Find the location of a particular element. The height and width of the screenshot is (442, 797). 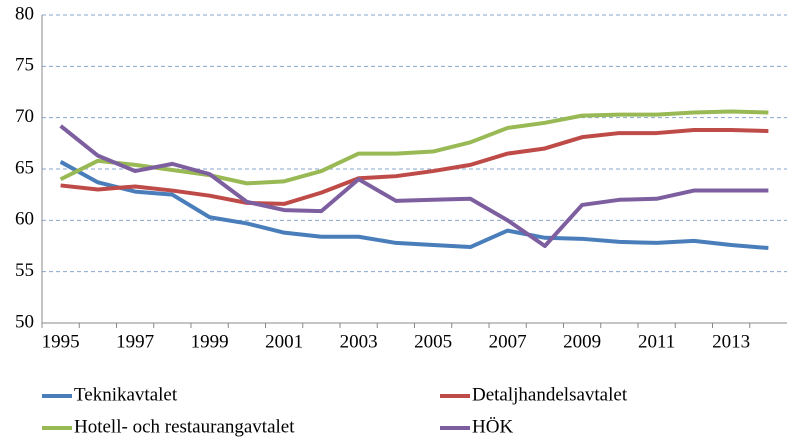

x-tick-label: 2009 is located at coordinates (582, 341).